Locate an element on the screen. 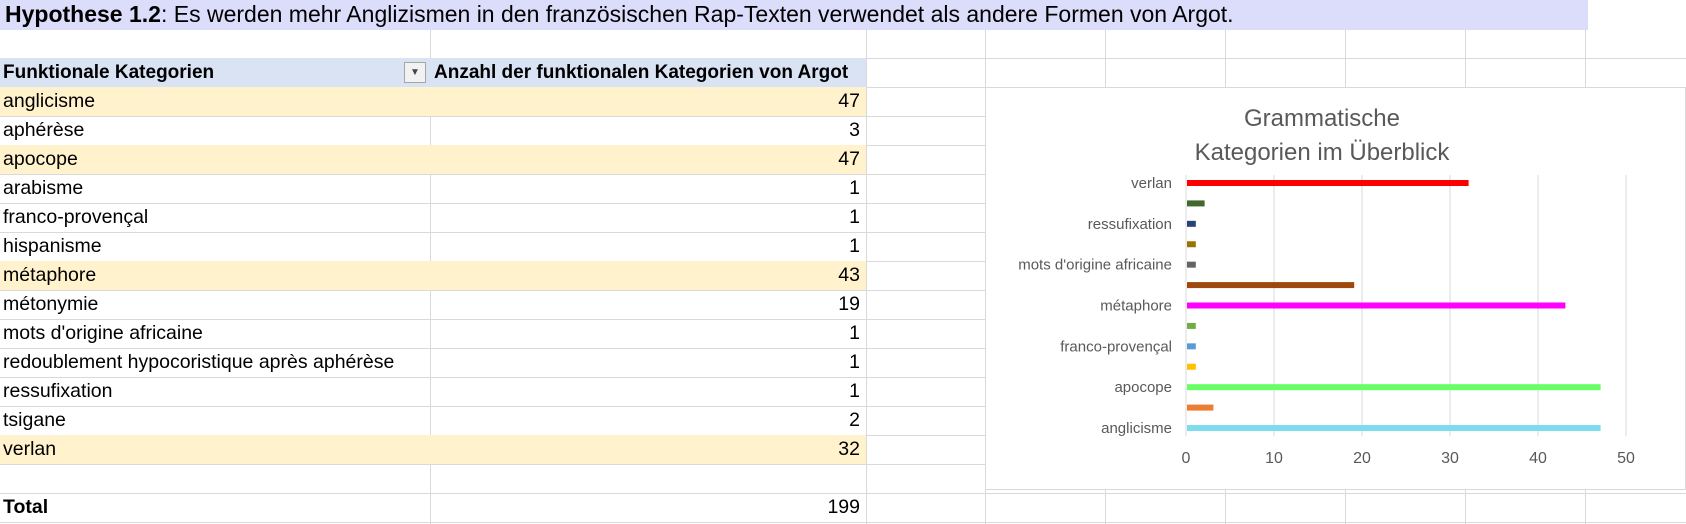  x-tick-label: 30 is located at coordinates (1450, 458).